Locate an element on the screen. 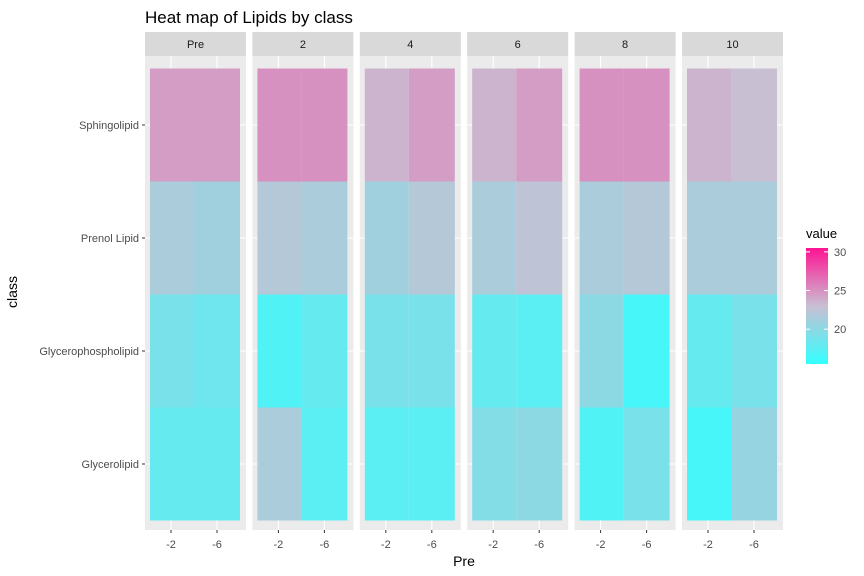 Image resolution: width=864 pixels, height=576 pixels. facet-strip-label: 6 is located at coordinates (518, 45).